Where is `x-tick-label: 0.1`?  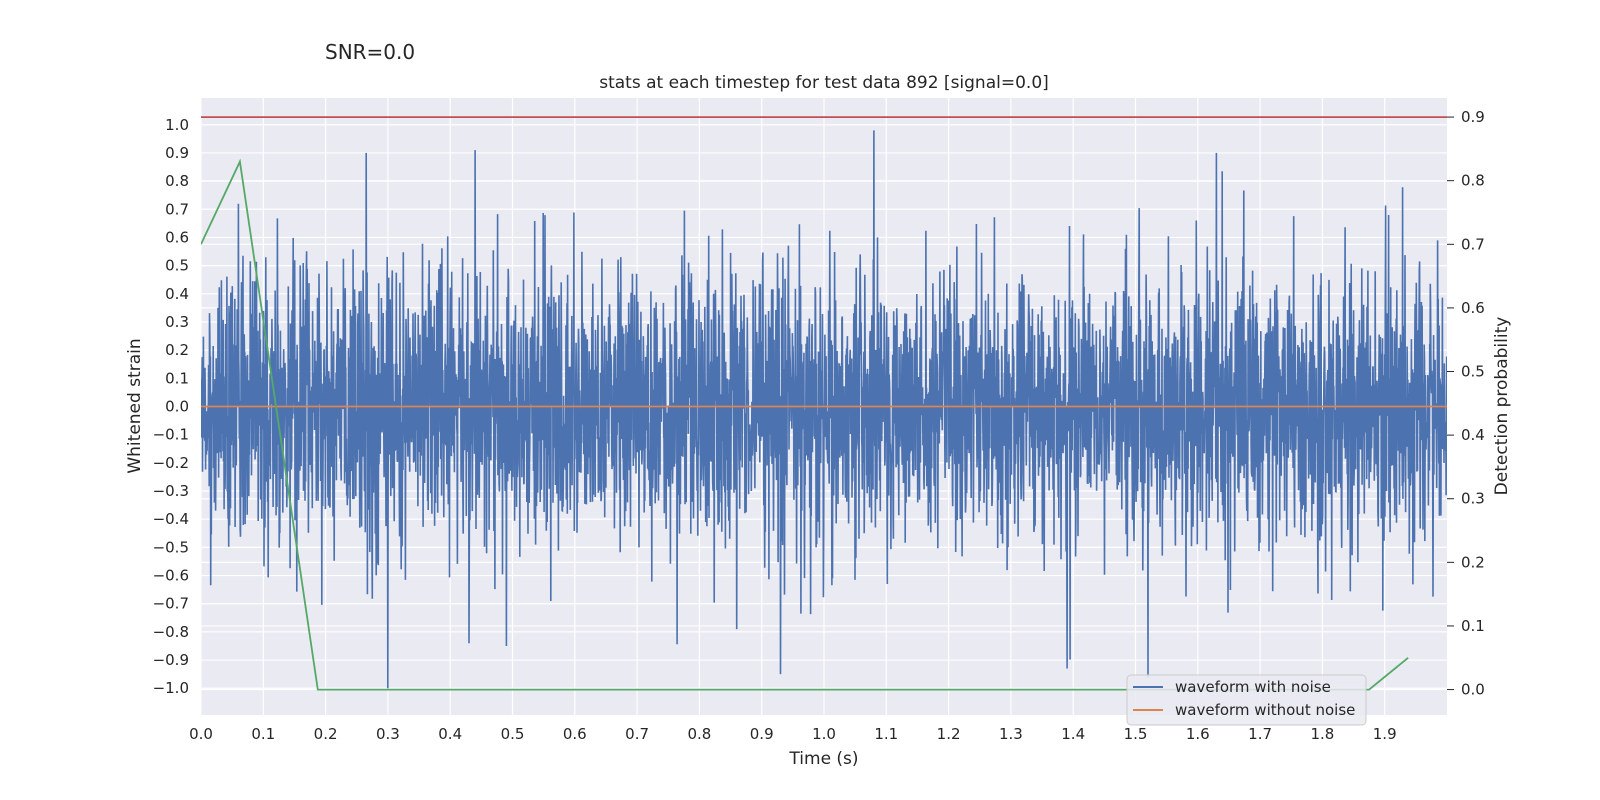
x-tick-label: 0.1 is located at coordinates (263, 734).